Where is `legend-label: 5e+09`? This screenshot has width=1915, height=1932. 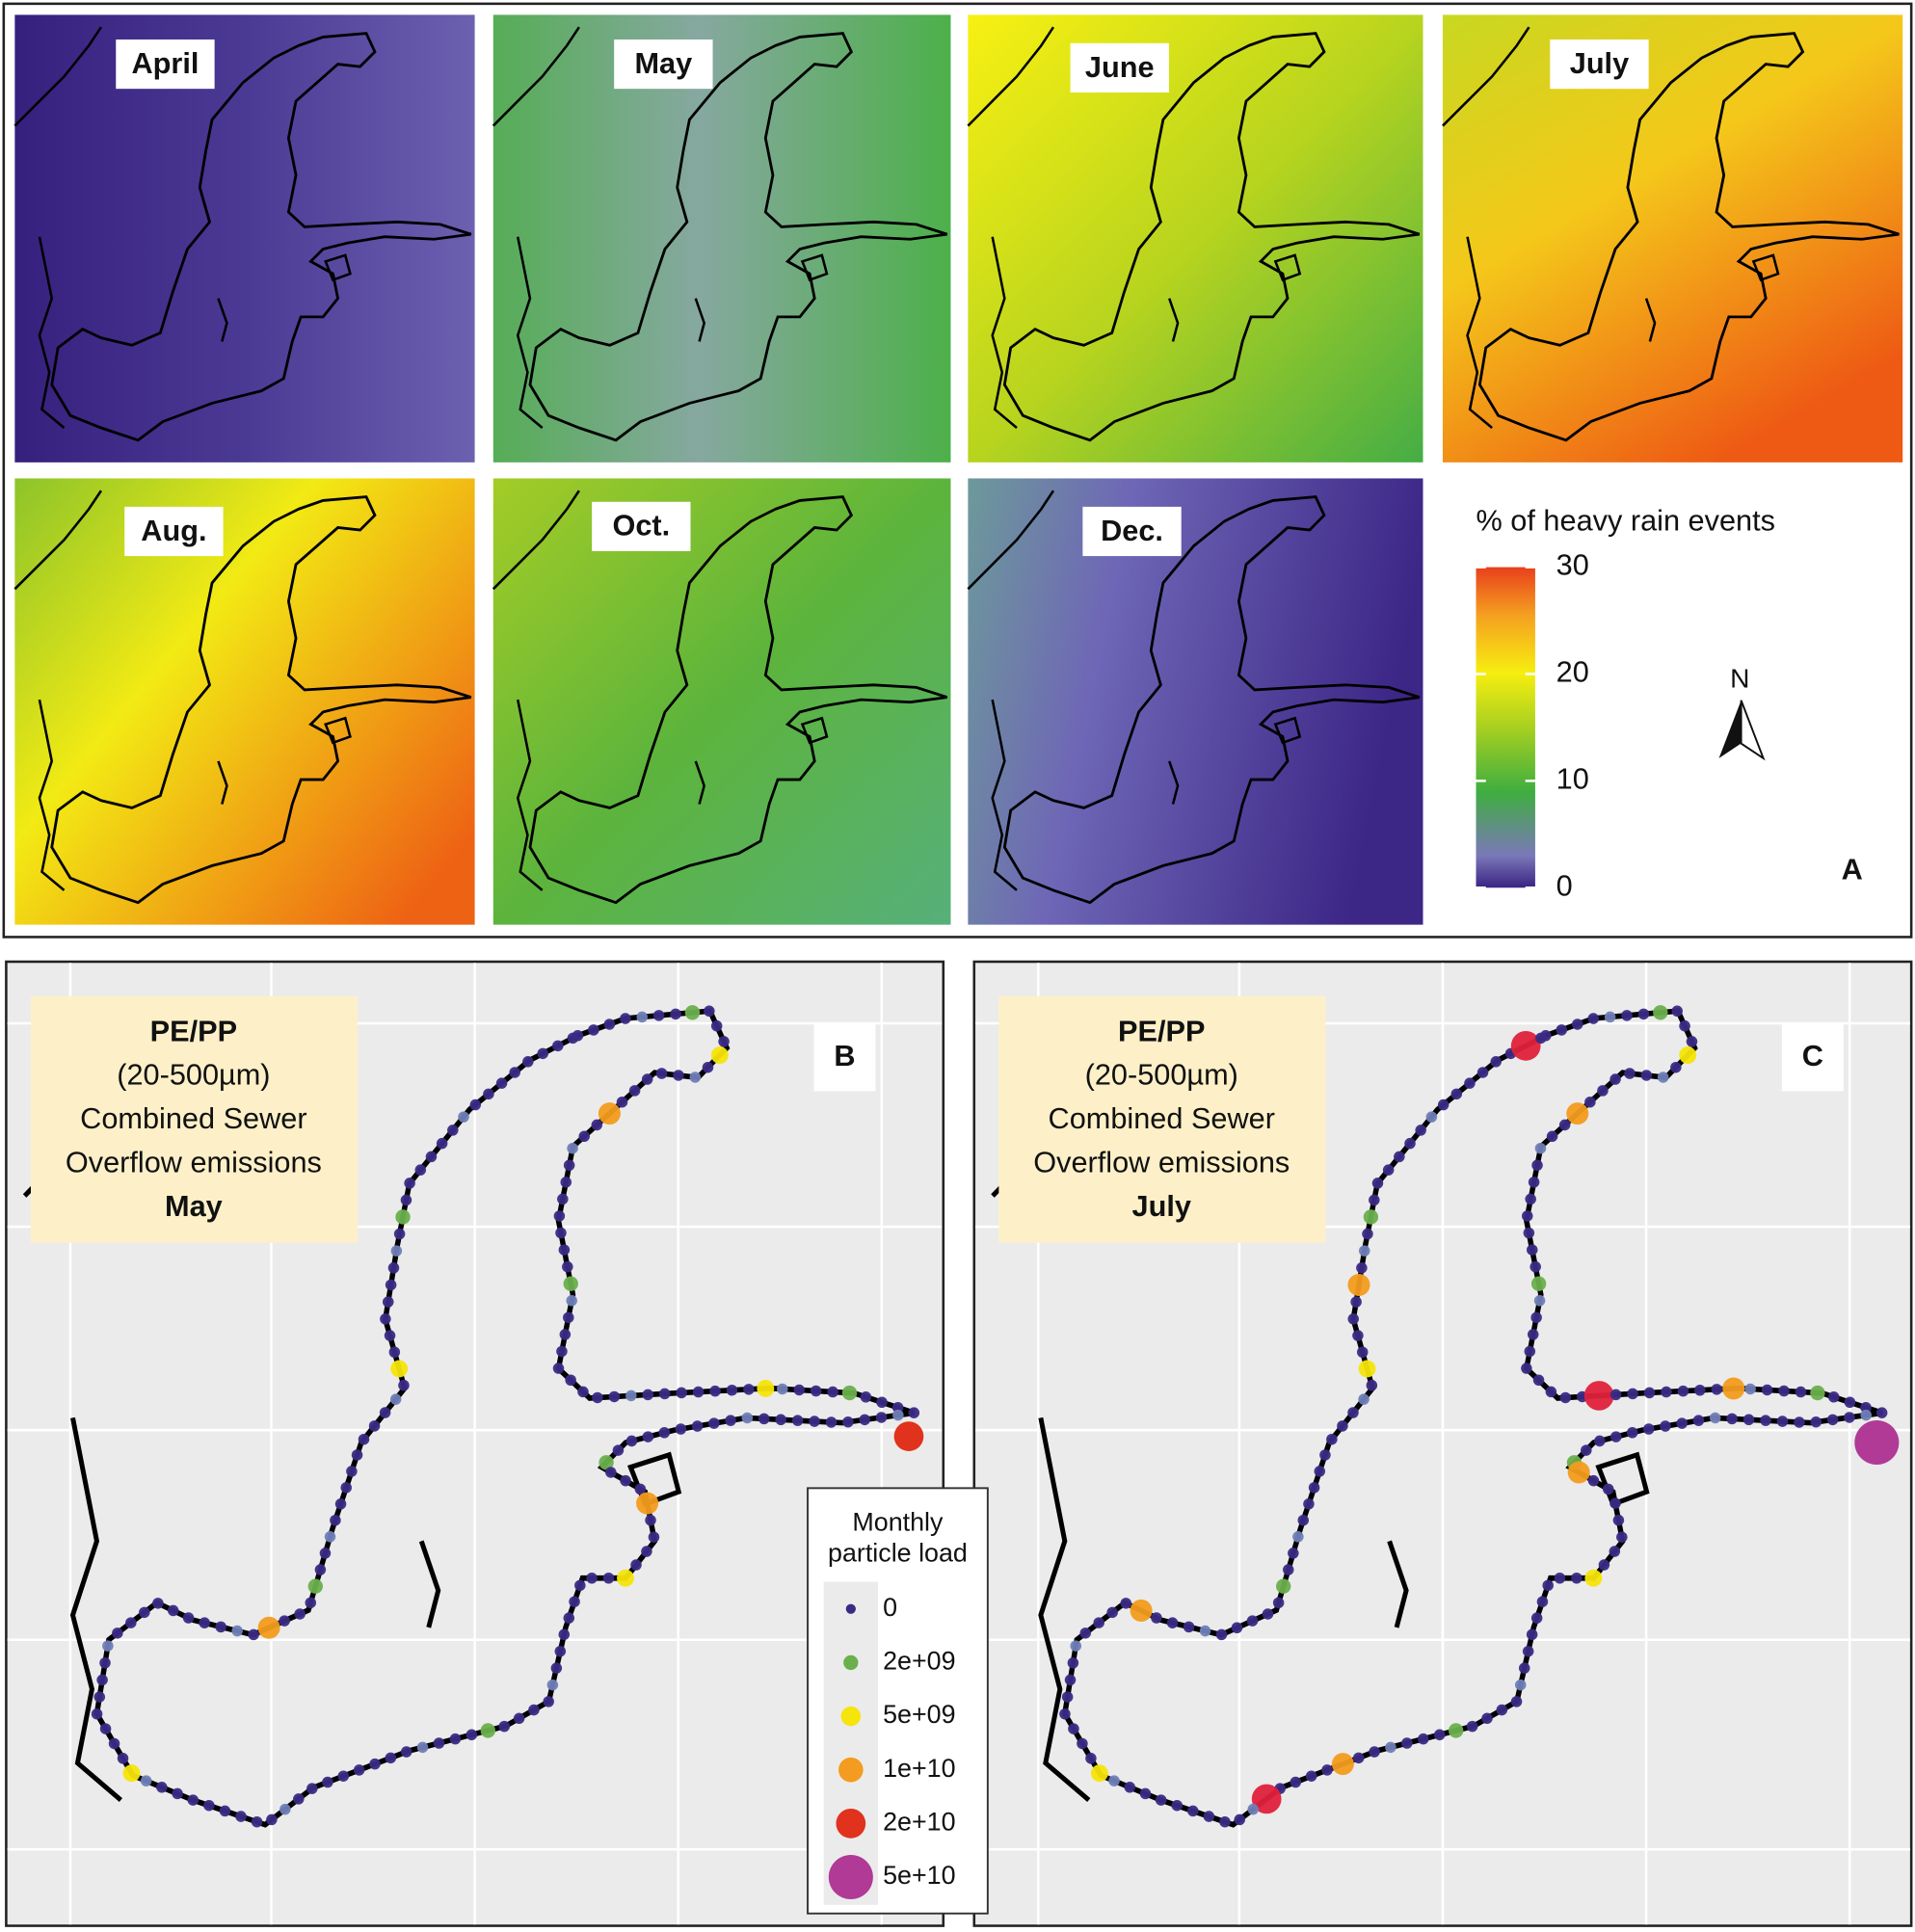
legend-label: 5e+09 is located at coordinates (919, 1714).